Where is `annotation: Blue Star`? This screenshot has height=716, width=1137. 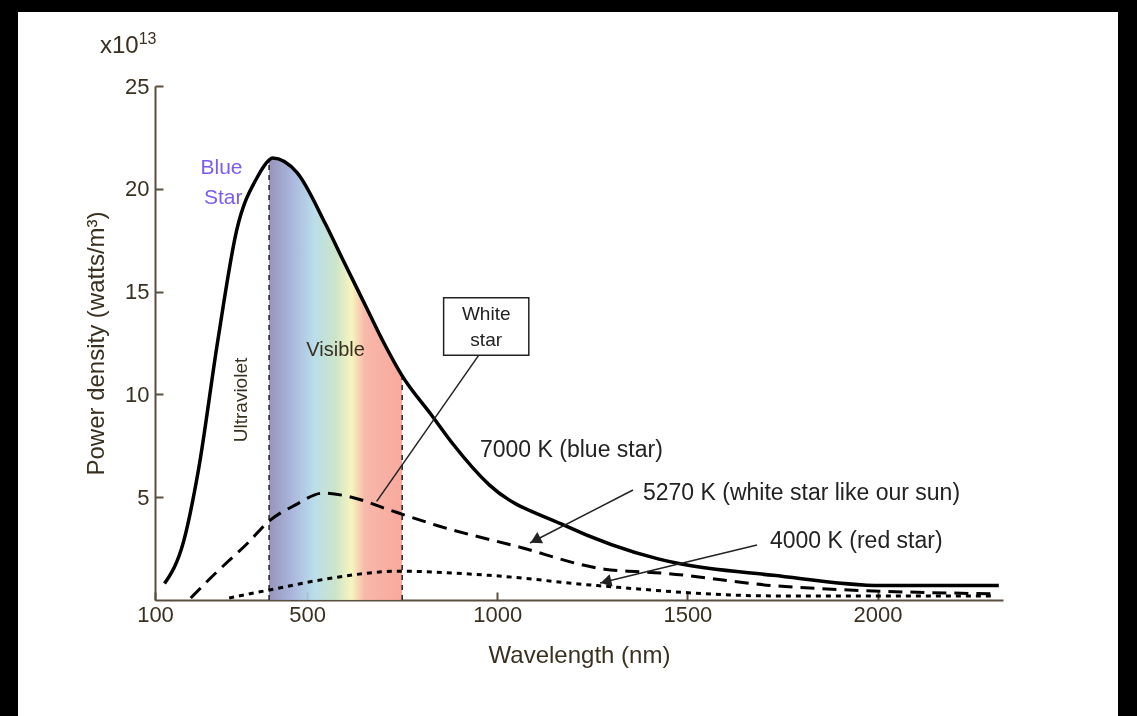 annotation: Blue Star is located at coordinates (221, 181).